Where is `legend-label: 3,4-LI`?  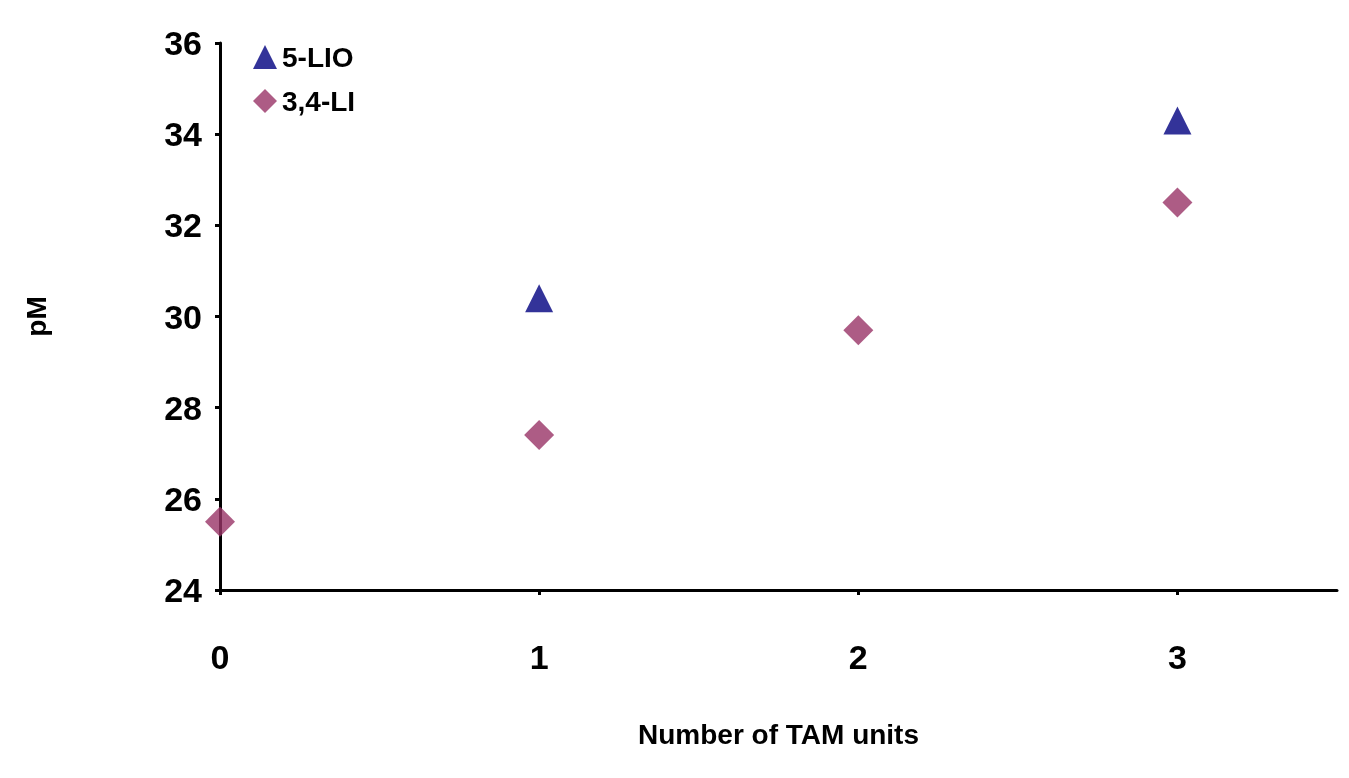
legend-label: 3,4-LI is located at coordinates (319, 101).